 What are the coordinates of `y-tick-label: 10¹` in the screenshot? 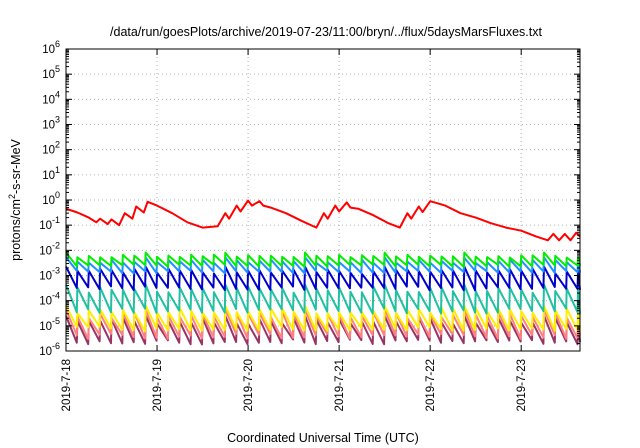 It's located at (51, 173).